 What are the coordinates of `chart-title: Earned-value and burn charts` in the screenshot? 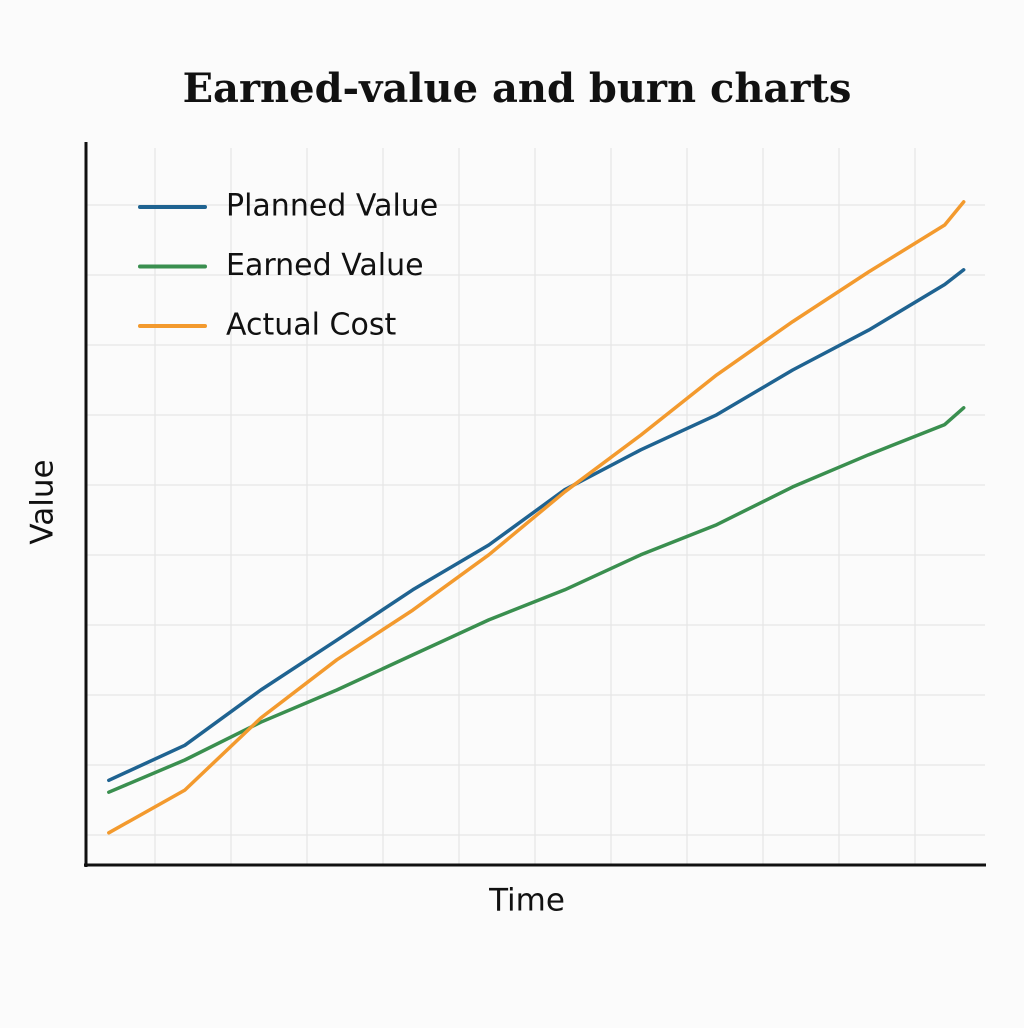 It's located at (517, 88).